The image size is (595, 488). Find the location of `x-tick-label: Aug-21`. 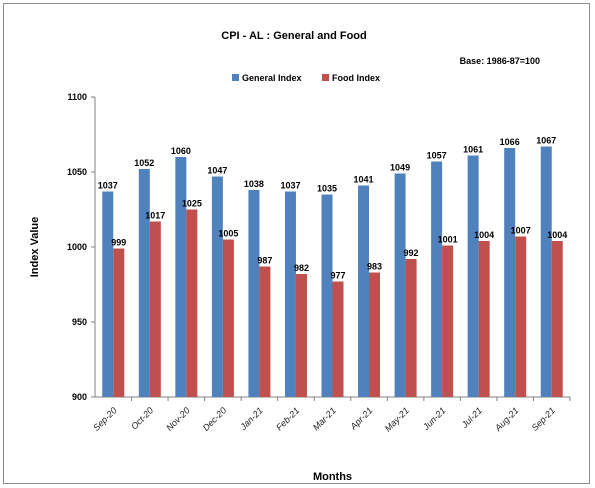

x-tick-label: Aug-21 is located at coordinates (506, 419).